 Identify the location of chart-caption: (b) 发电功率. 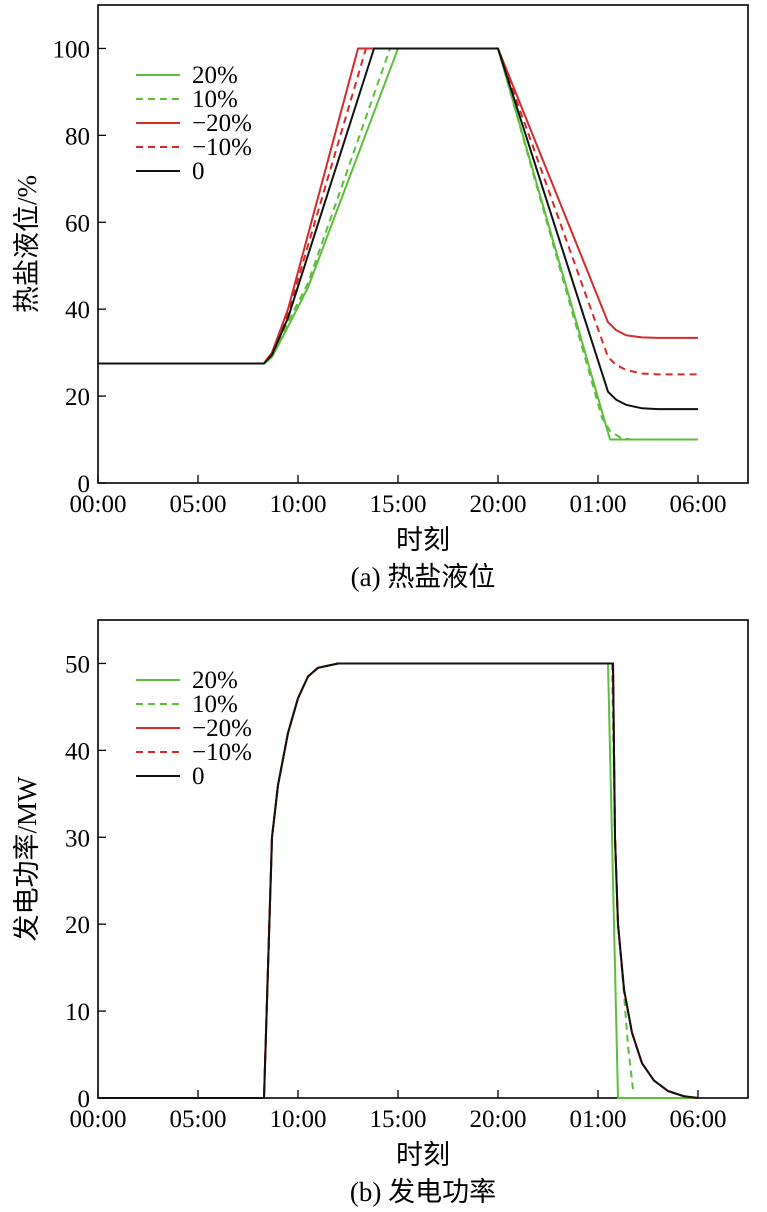
(423, 1192).